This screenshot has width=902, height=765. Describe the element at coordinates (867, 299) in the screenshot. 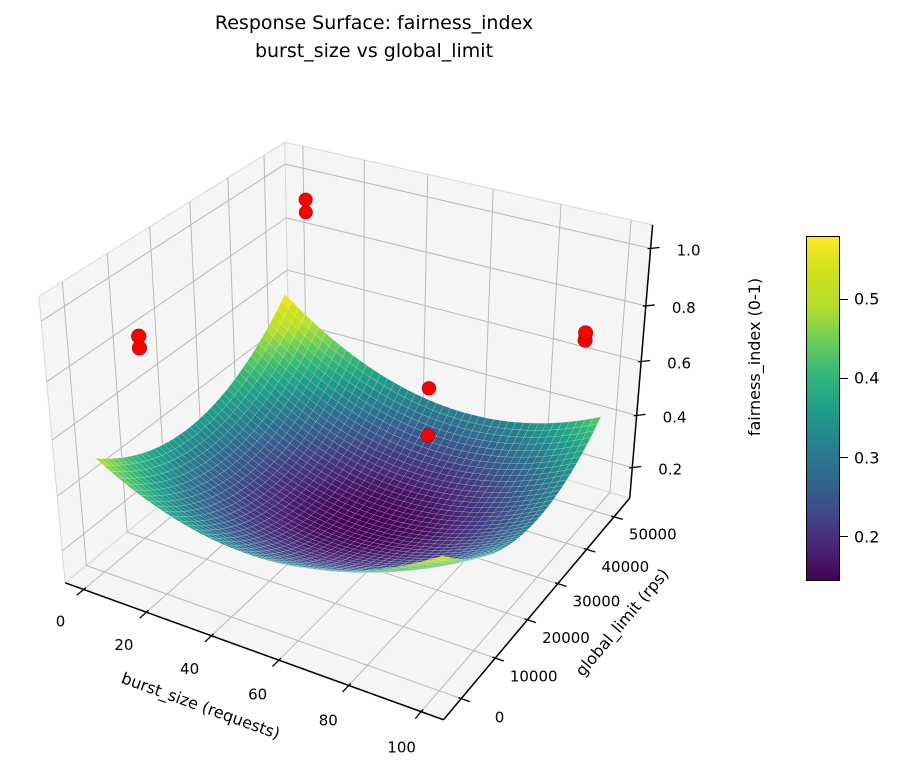

I see `colorbar-tick-label: 0.5` at that location.